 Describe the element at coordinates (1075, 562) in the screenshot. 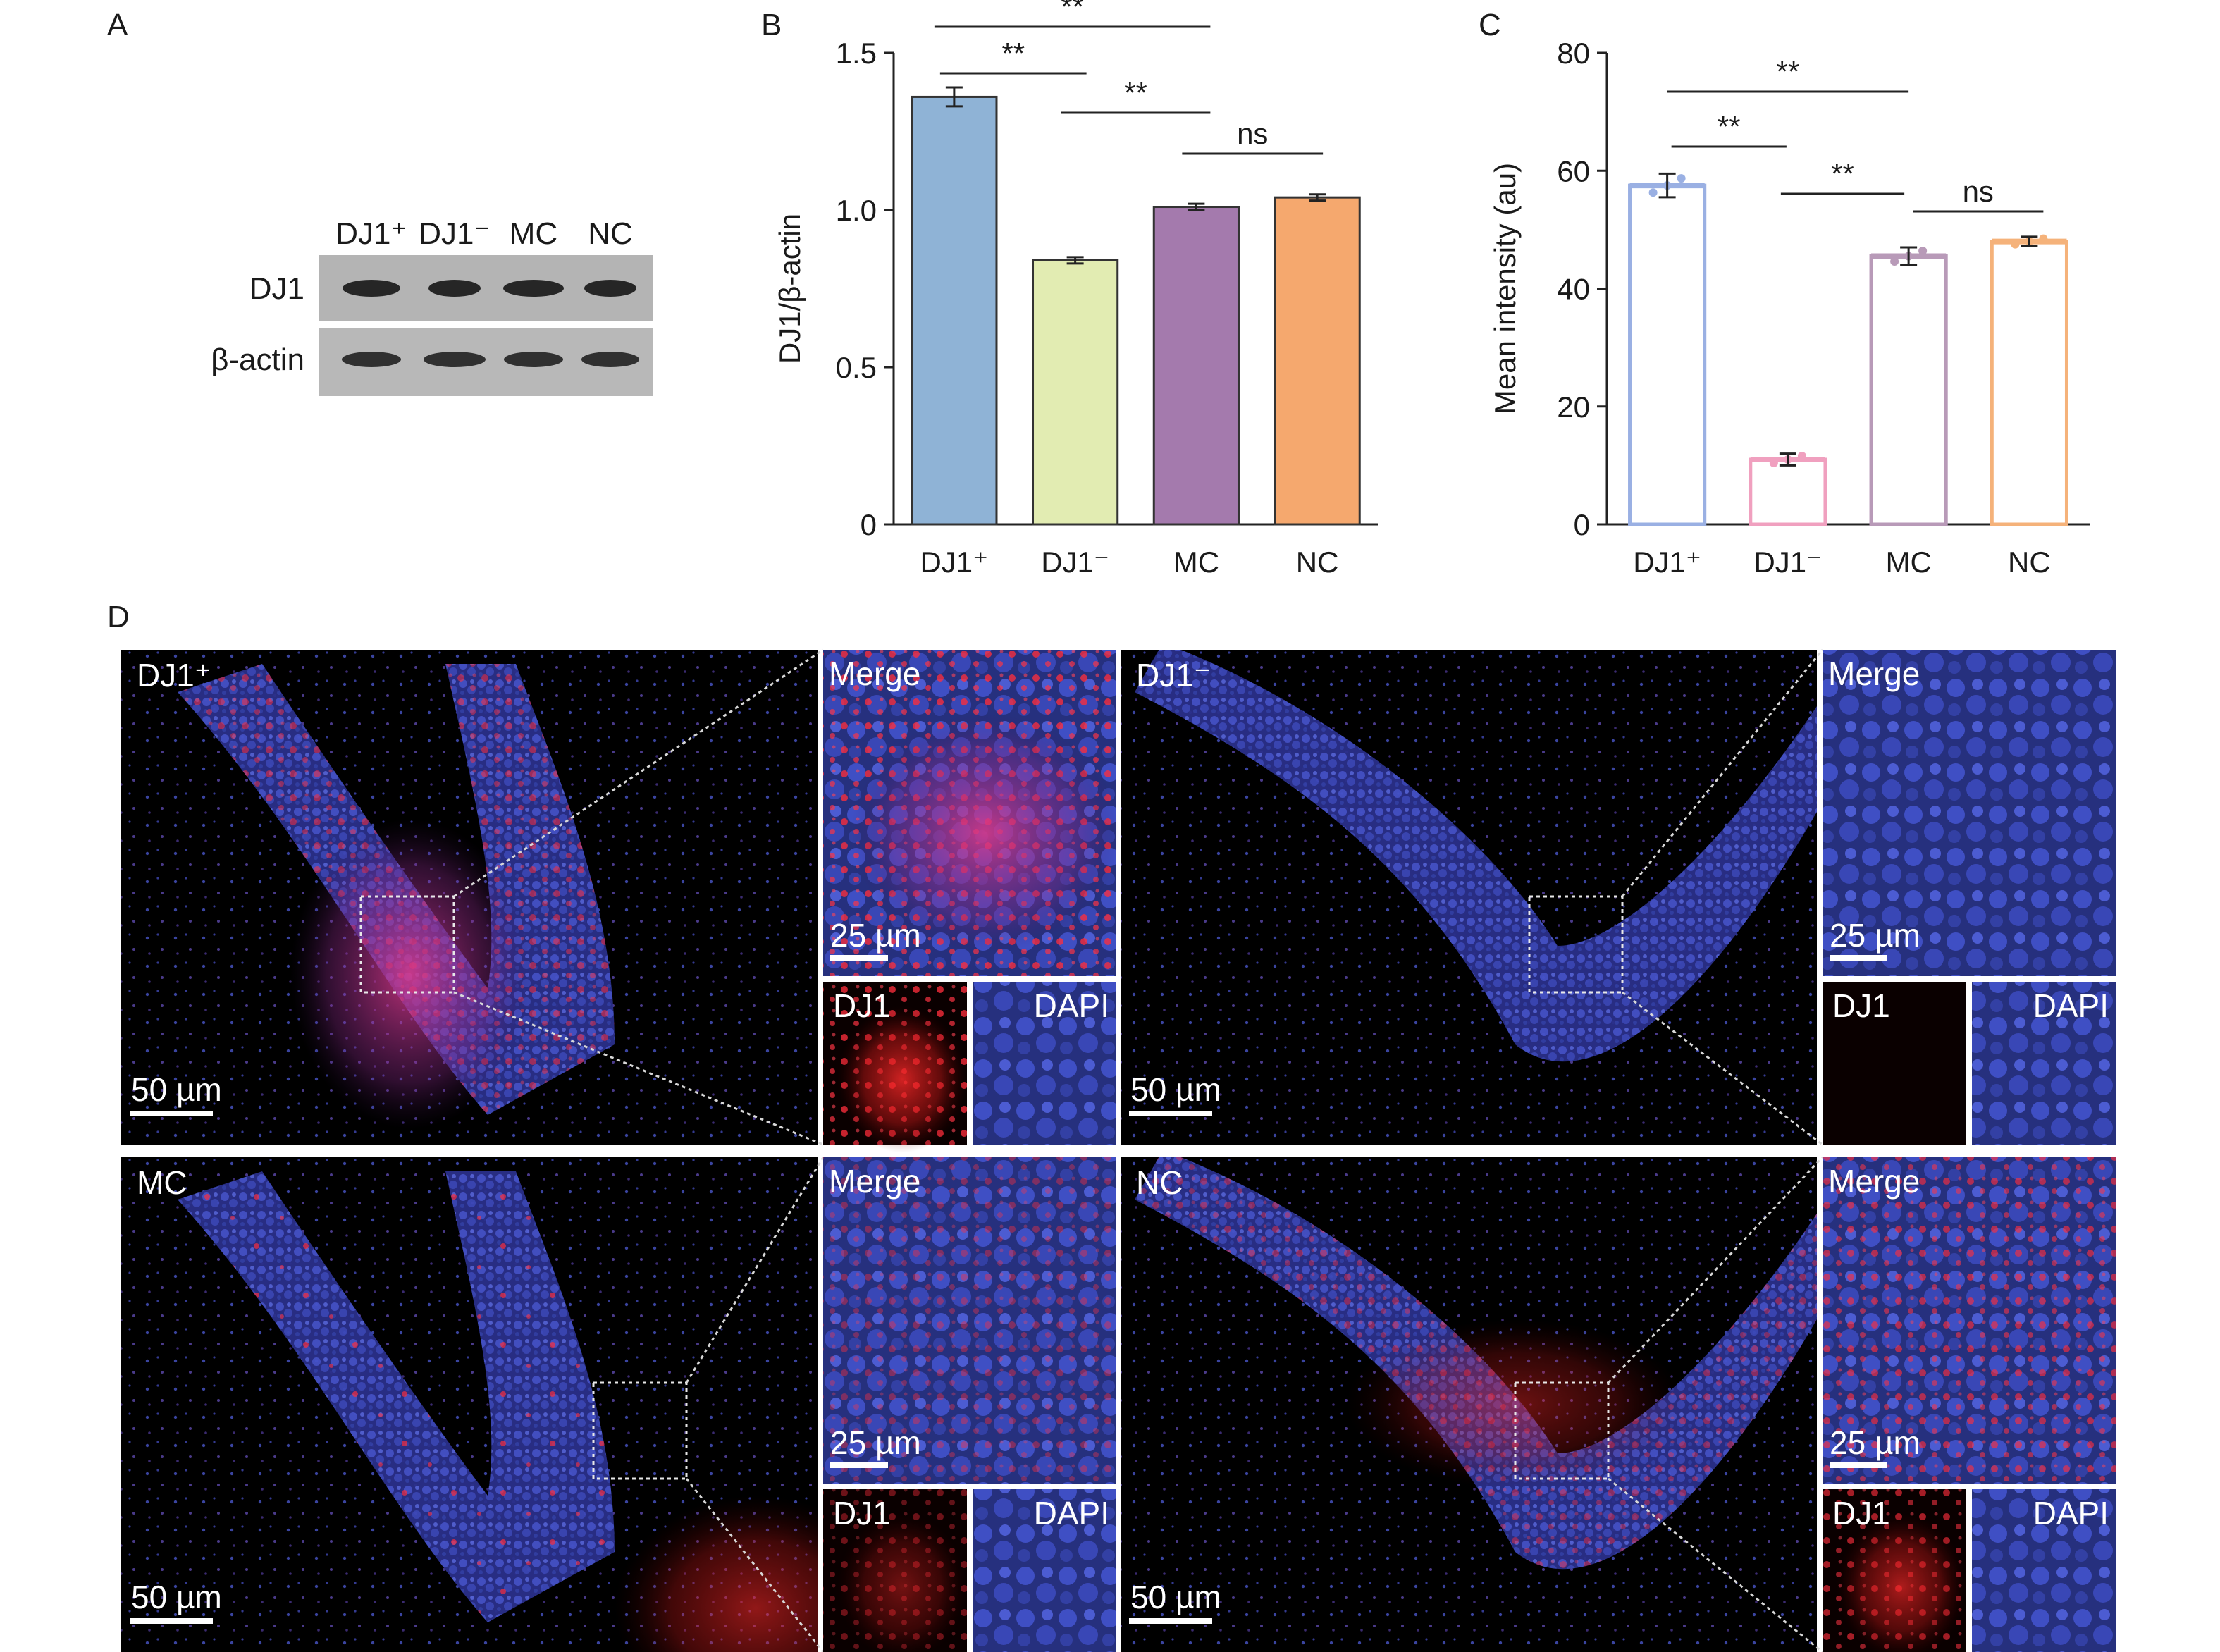

I see `x-tick-label: DJ1⁻` at that location.